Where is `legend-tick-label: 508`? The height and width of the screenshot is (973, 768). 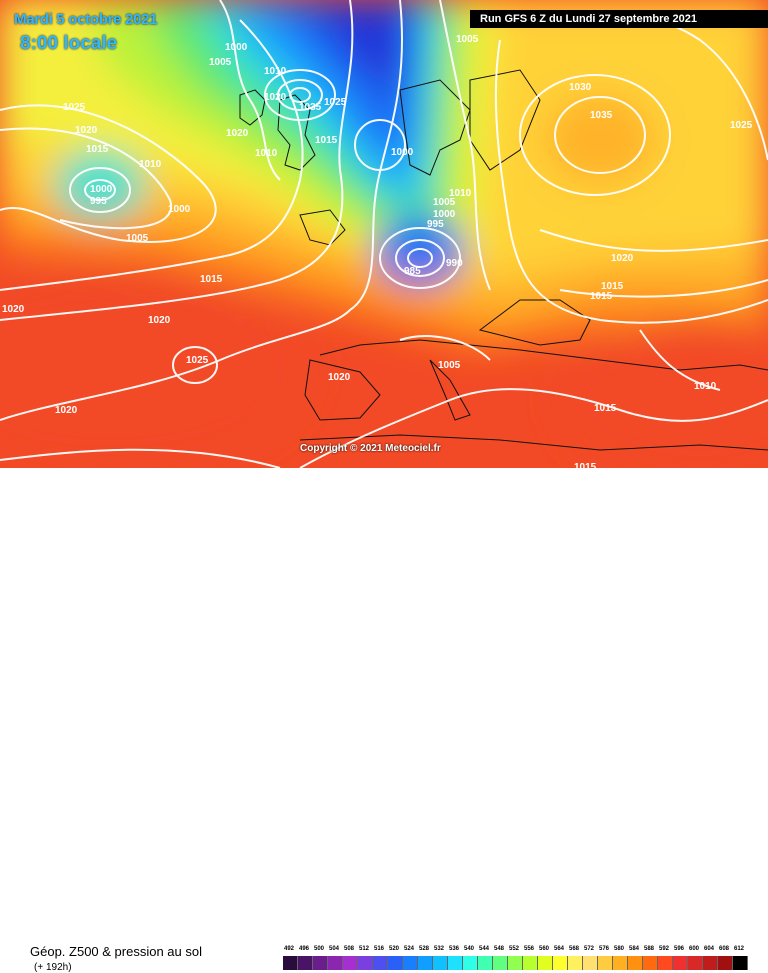
legend-tick-label: 508 is located at coordinates (348, 949).